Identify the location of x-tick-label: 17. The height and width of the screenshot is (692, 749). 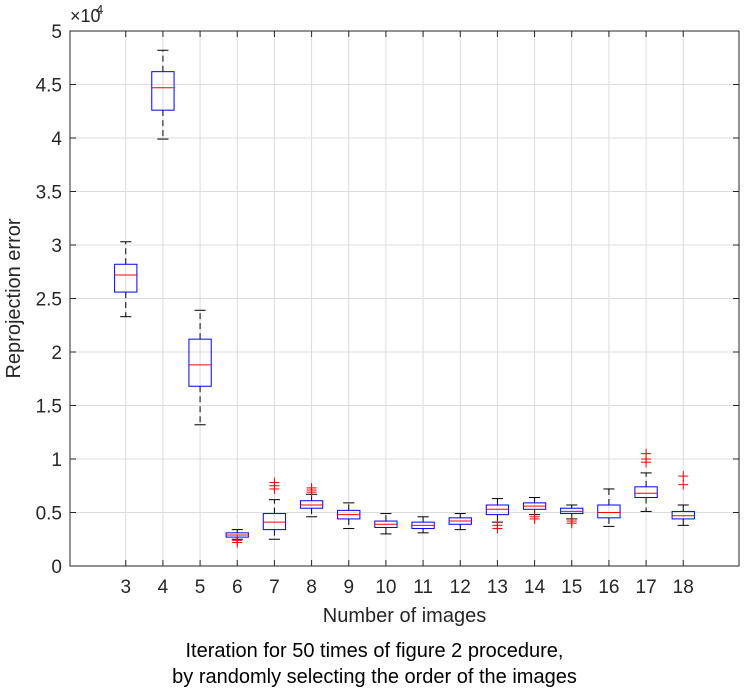
(646, 587).